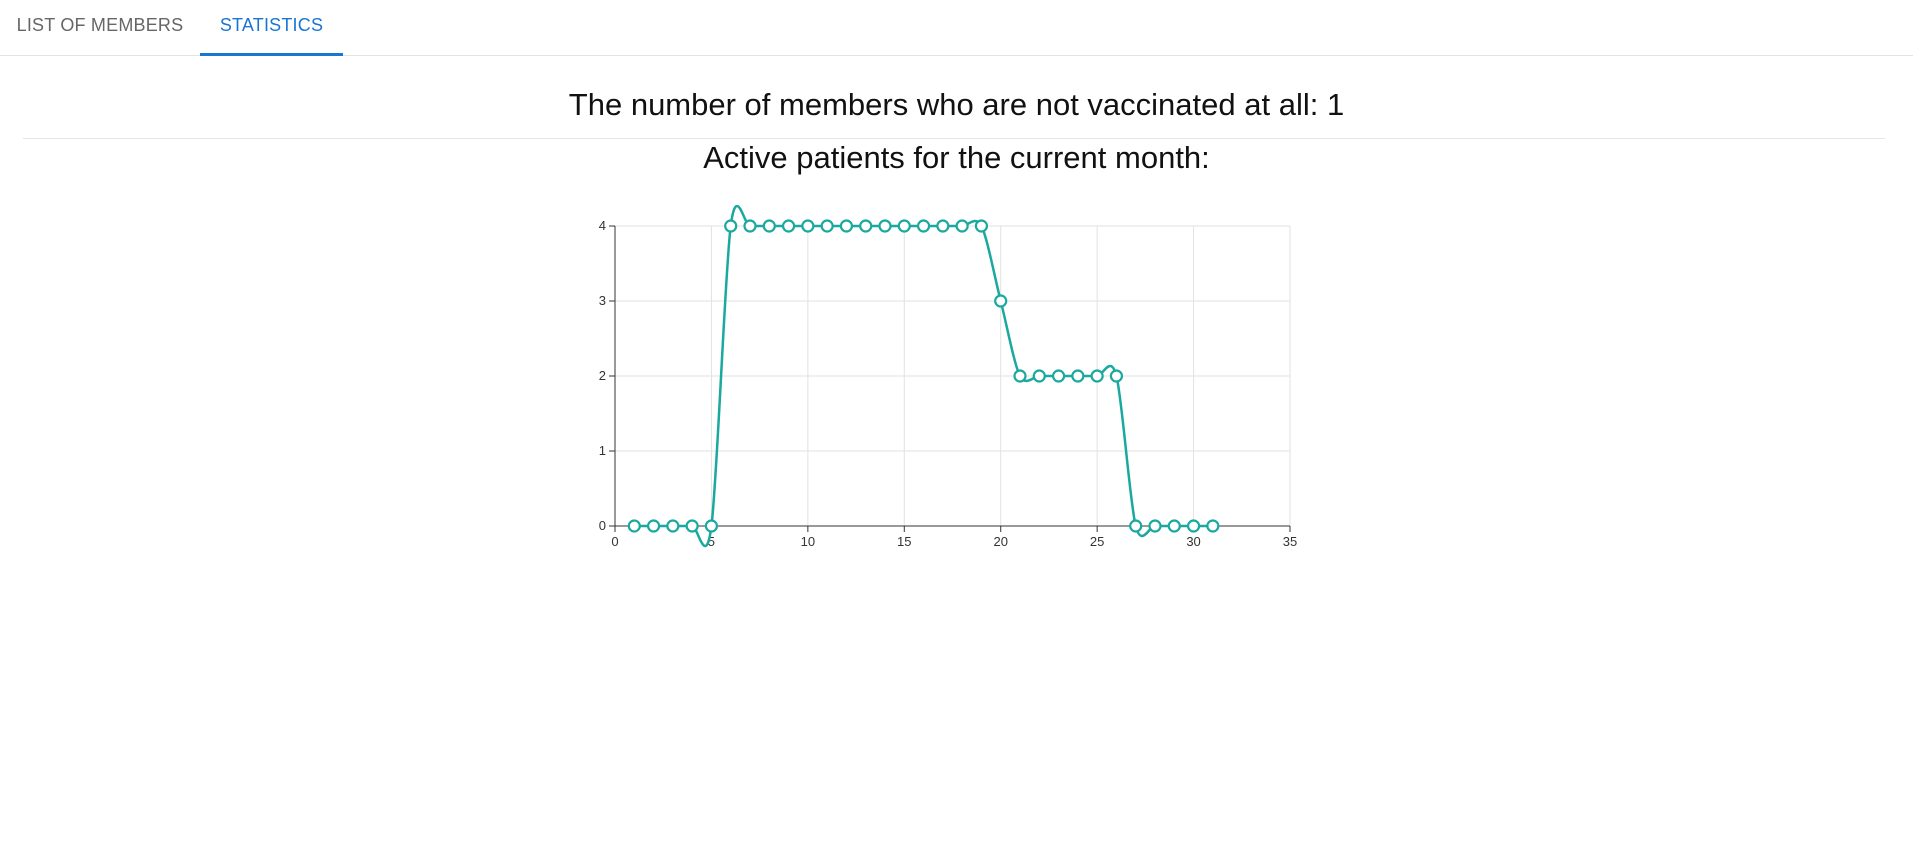 The width and height of the screenshot is (1913, 858). What do you see at coordinates (1193, 541) in the screenshot?
I see `x-tick-label: 30` at bounding box center [1193, 541].